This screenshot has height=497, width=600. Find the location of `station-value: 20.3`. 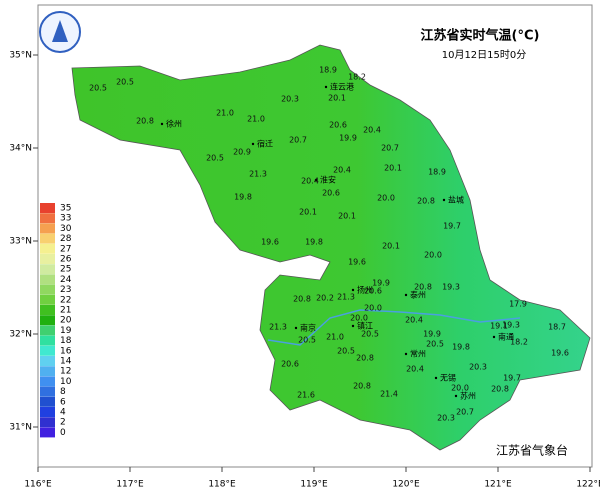

station-value: 20.3 is located at coordinates (478, 367).